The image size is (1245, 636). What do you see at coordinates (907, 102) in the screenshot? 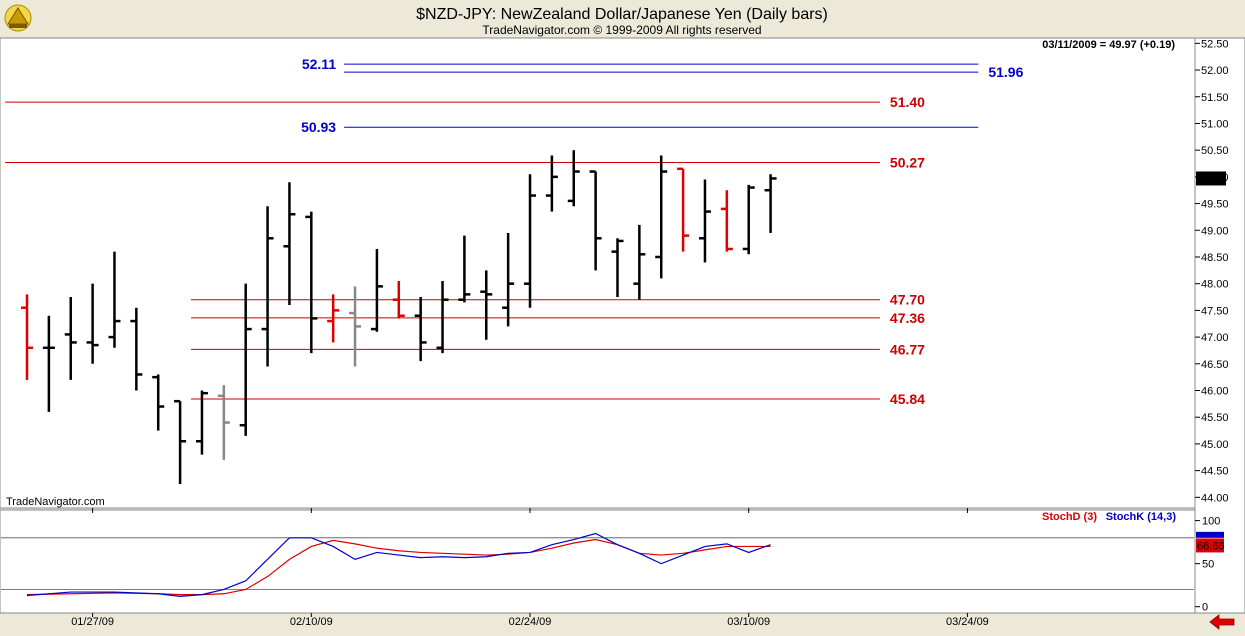
I see `level-label: 51.40` at bounding box center [907, 102].